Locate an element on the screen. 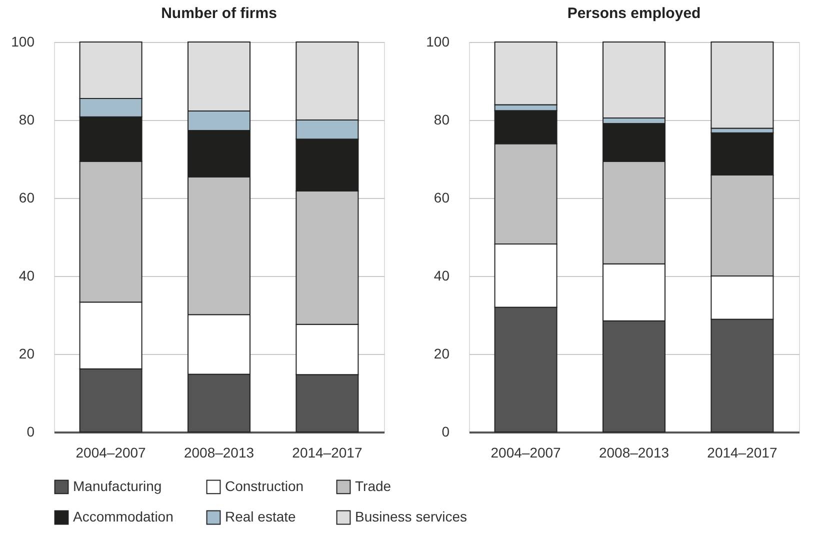  legend-label: Business services is located at coordinates (411, 516).